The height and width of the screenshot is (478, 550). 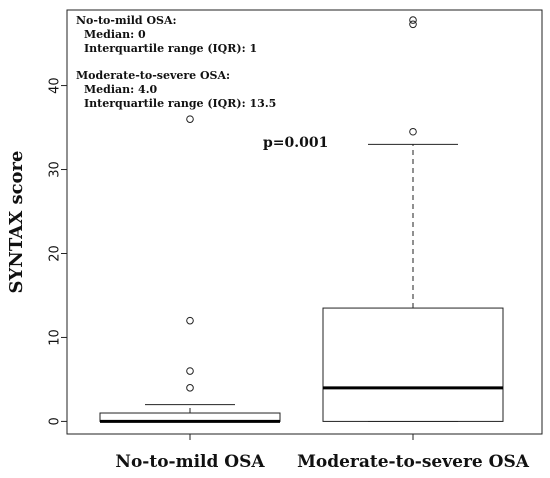 What do you see at coordinates (413, 364) in the screenshot?
I see `iqr-box` at bounding box center [413, 364].